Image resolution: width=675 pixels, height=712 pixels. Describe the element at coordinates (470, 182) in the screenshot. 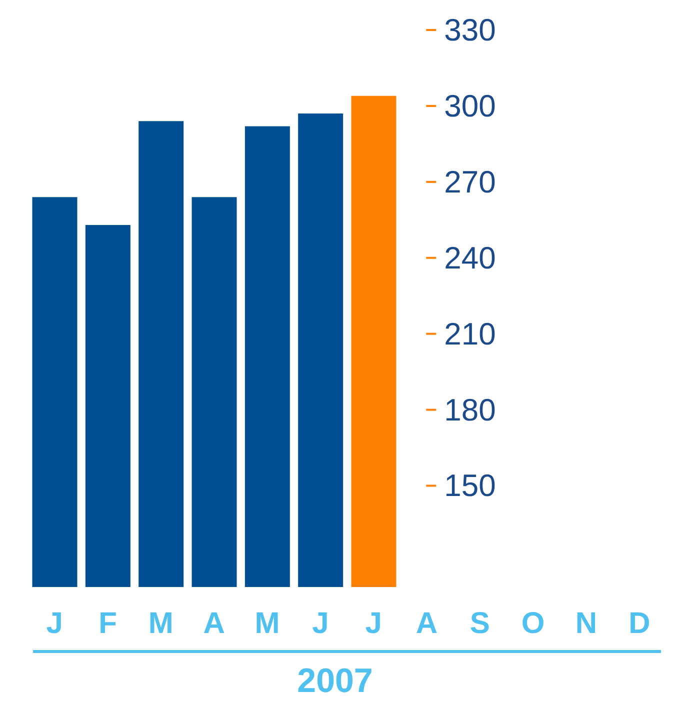

I see `y-tick-label: 270` at that location.